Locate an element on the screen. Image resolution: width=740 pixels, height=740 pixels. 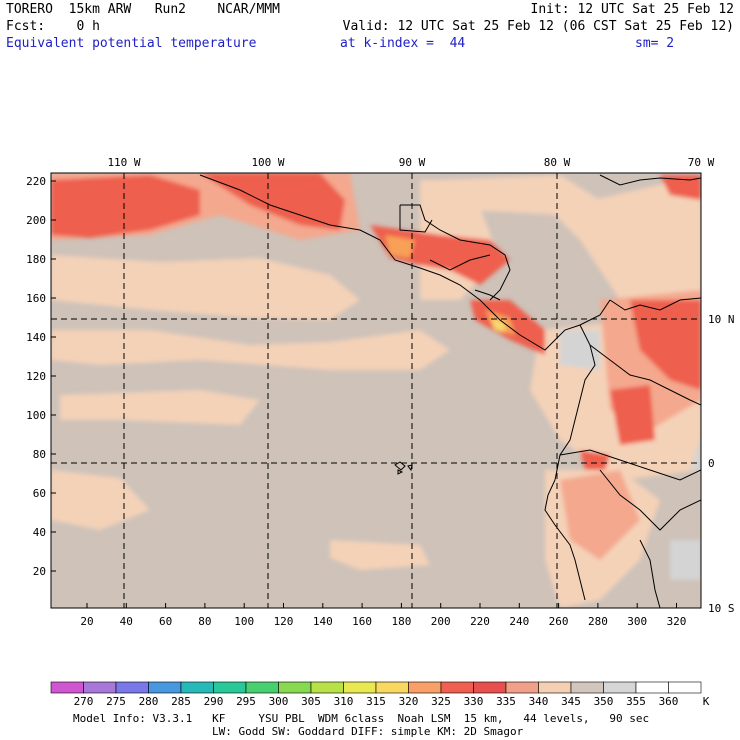
x-tick-label: 200 is located at coordinates (441, 621).